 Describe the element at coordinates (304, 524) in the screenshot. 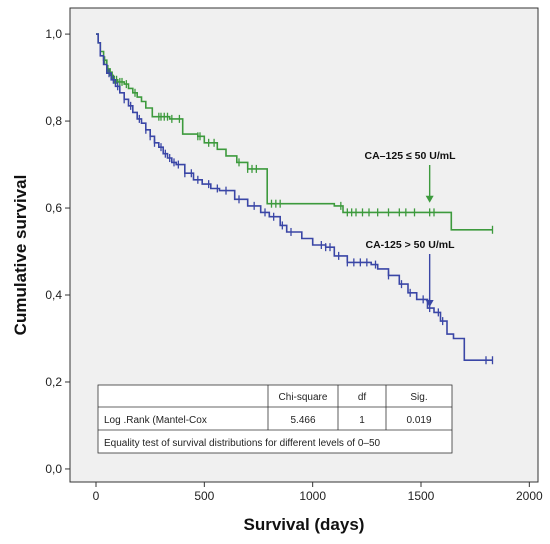

I see `x-axis-title: Survival (days)` at that location.